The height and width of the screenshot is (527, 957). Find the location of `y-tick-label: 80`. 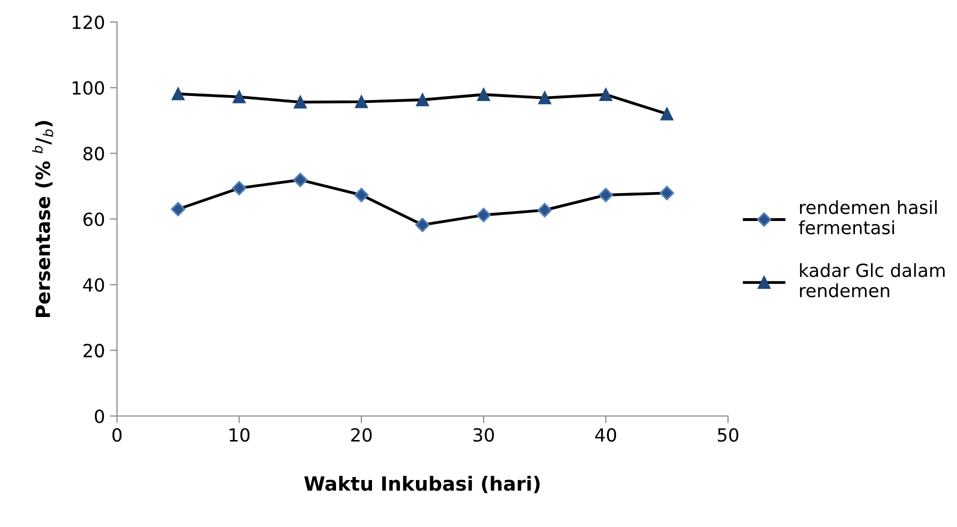

y-tick-label: 80 is located at coordinates (93, 153).